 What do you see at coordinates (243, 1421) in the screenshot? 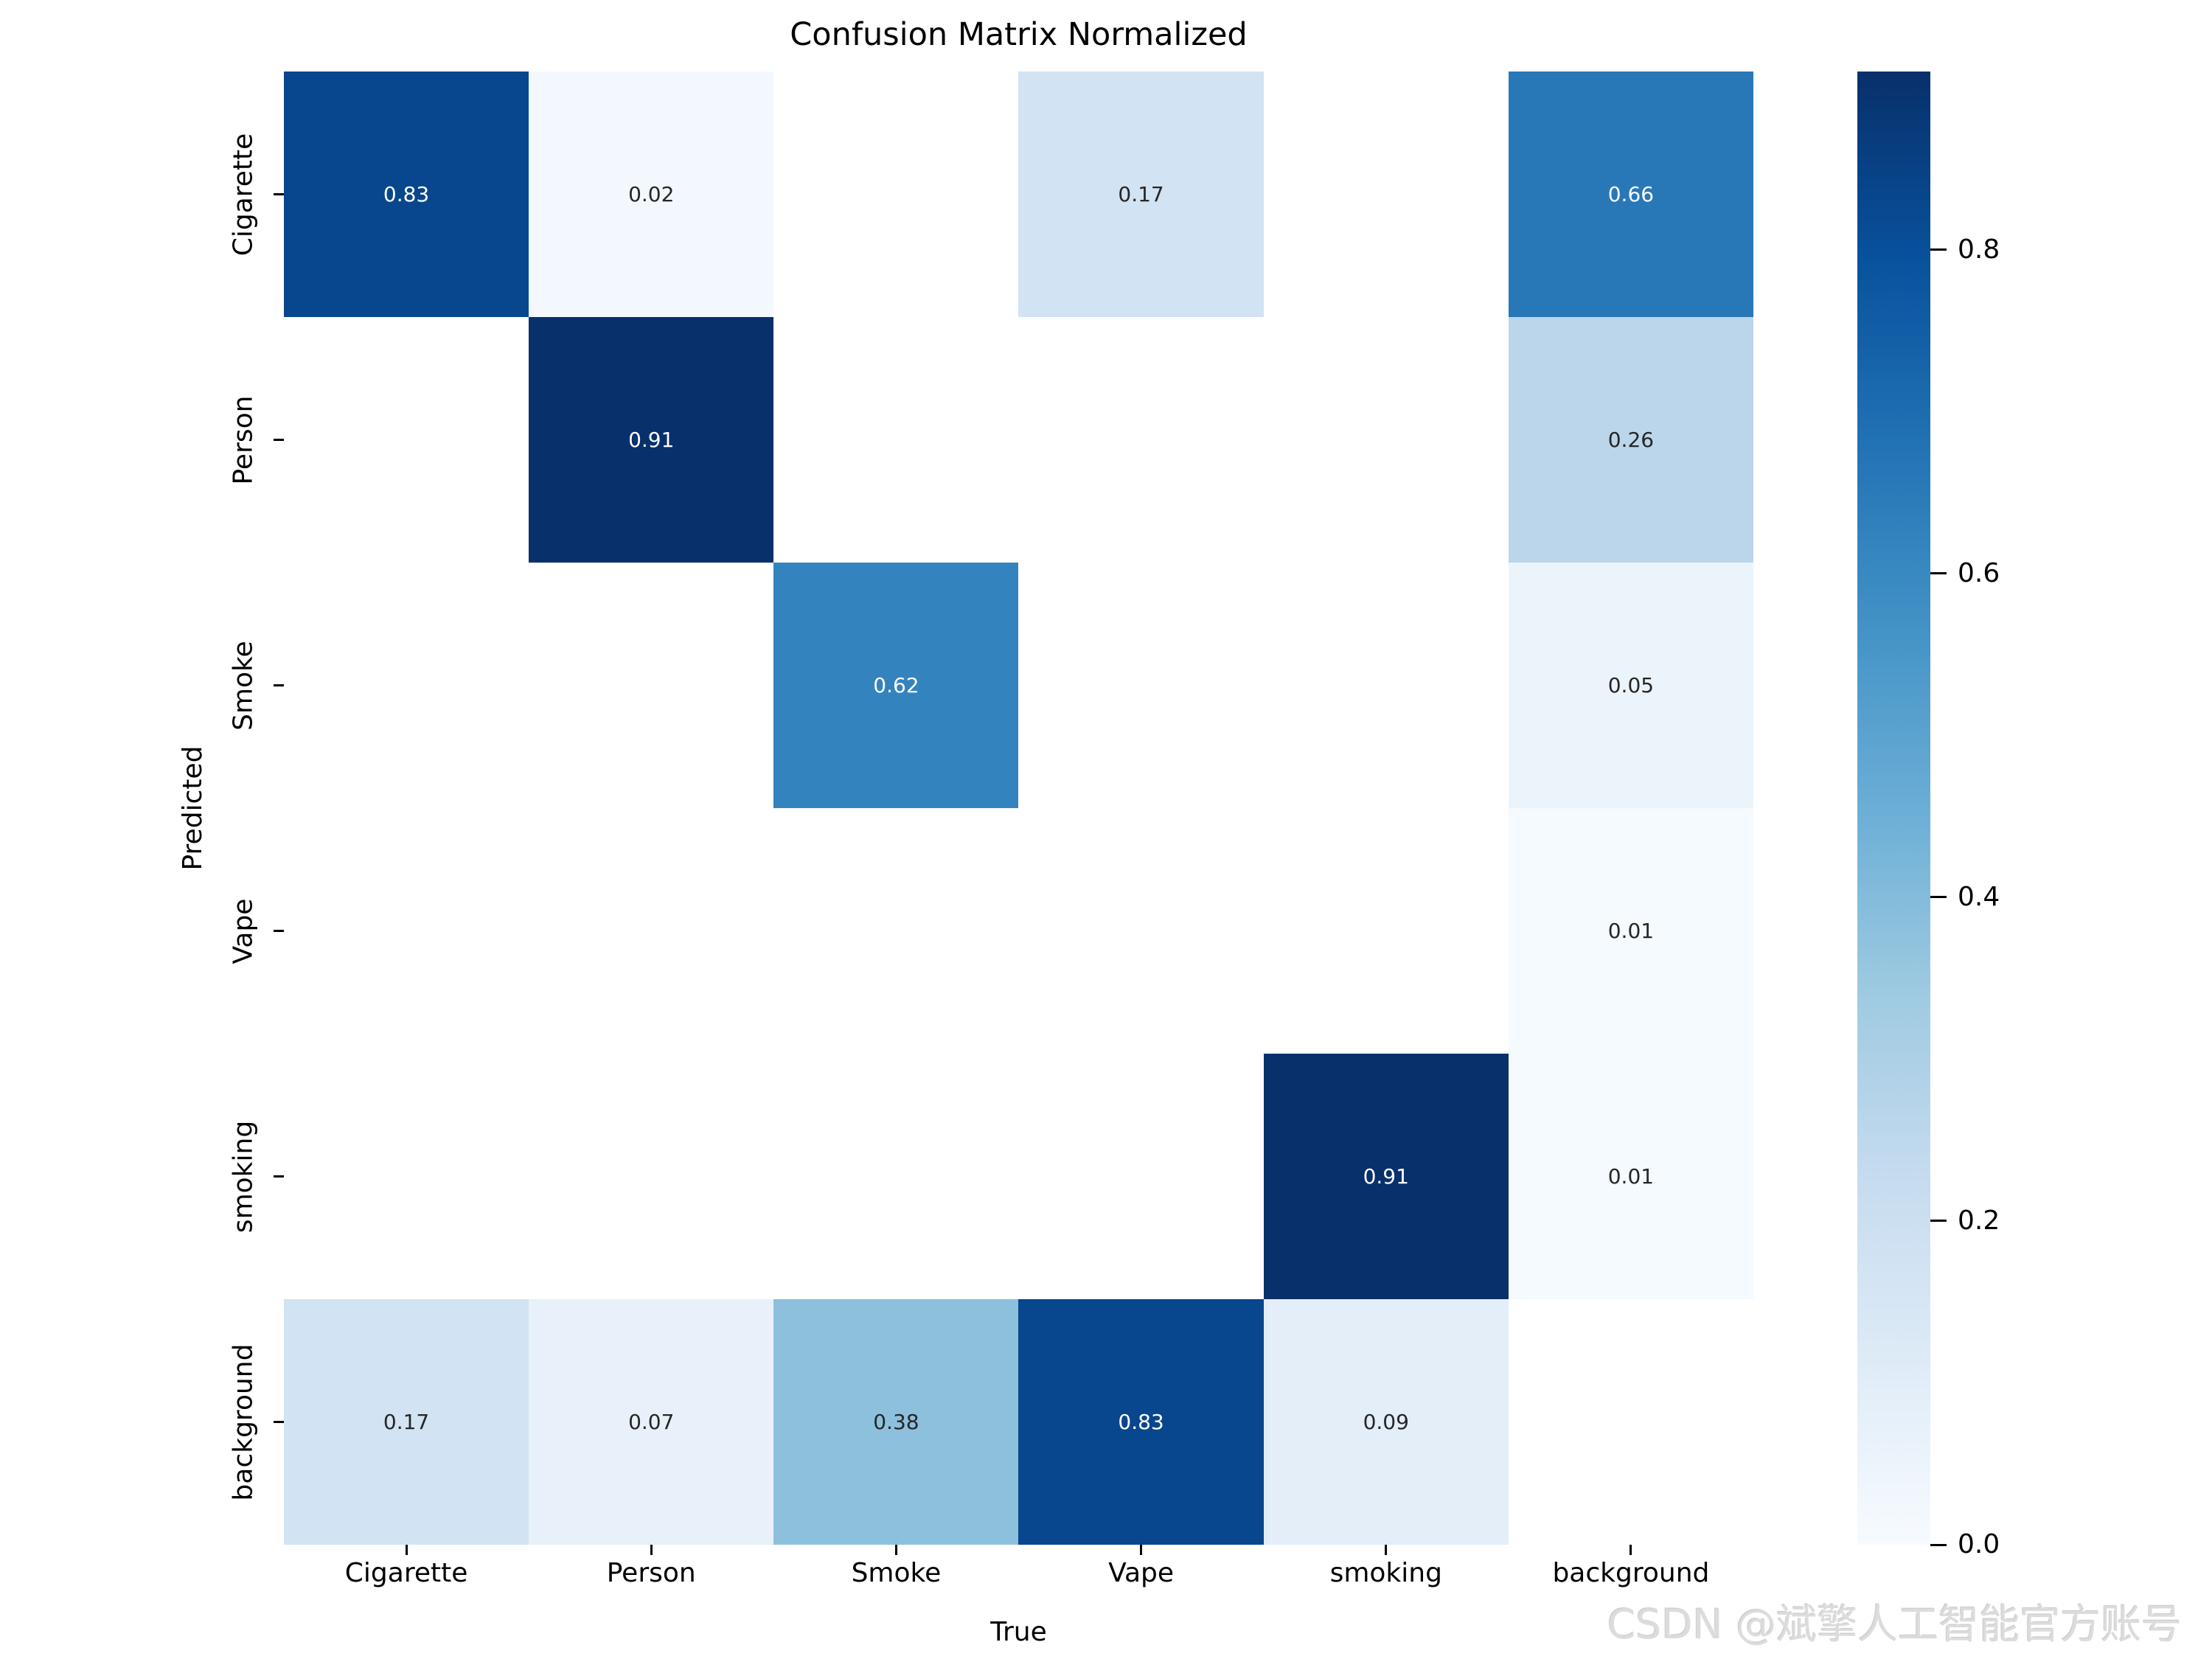
I see `y-tick-label: background` at bounding box center [243, 1421].